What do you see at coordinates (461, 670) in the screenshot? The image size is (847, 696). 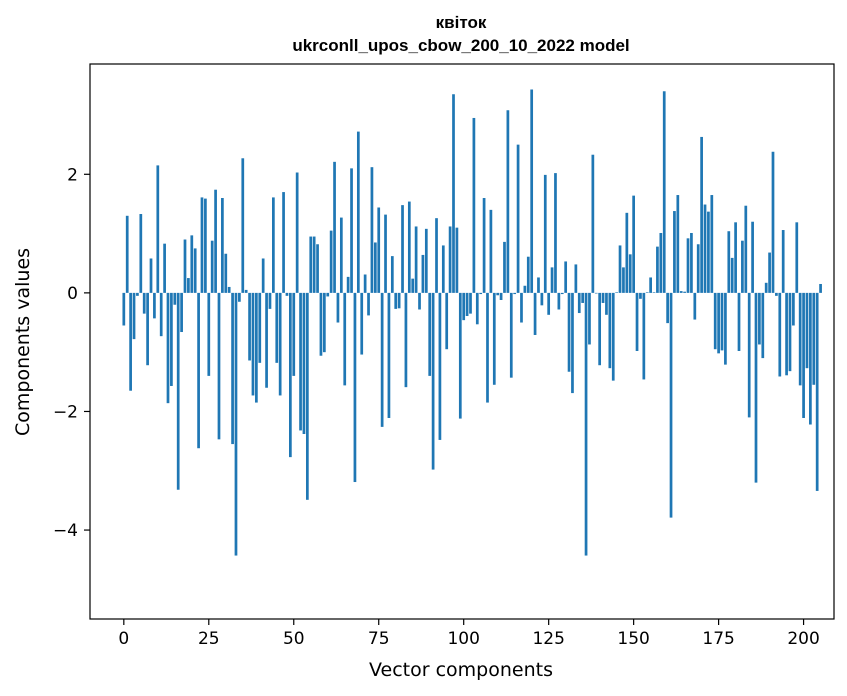 I see `x-axis-label: Vector components` at bounding box center [461, 670].